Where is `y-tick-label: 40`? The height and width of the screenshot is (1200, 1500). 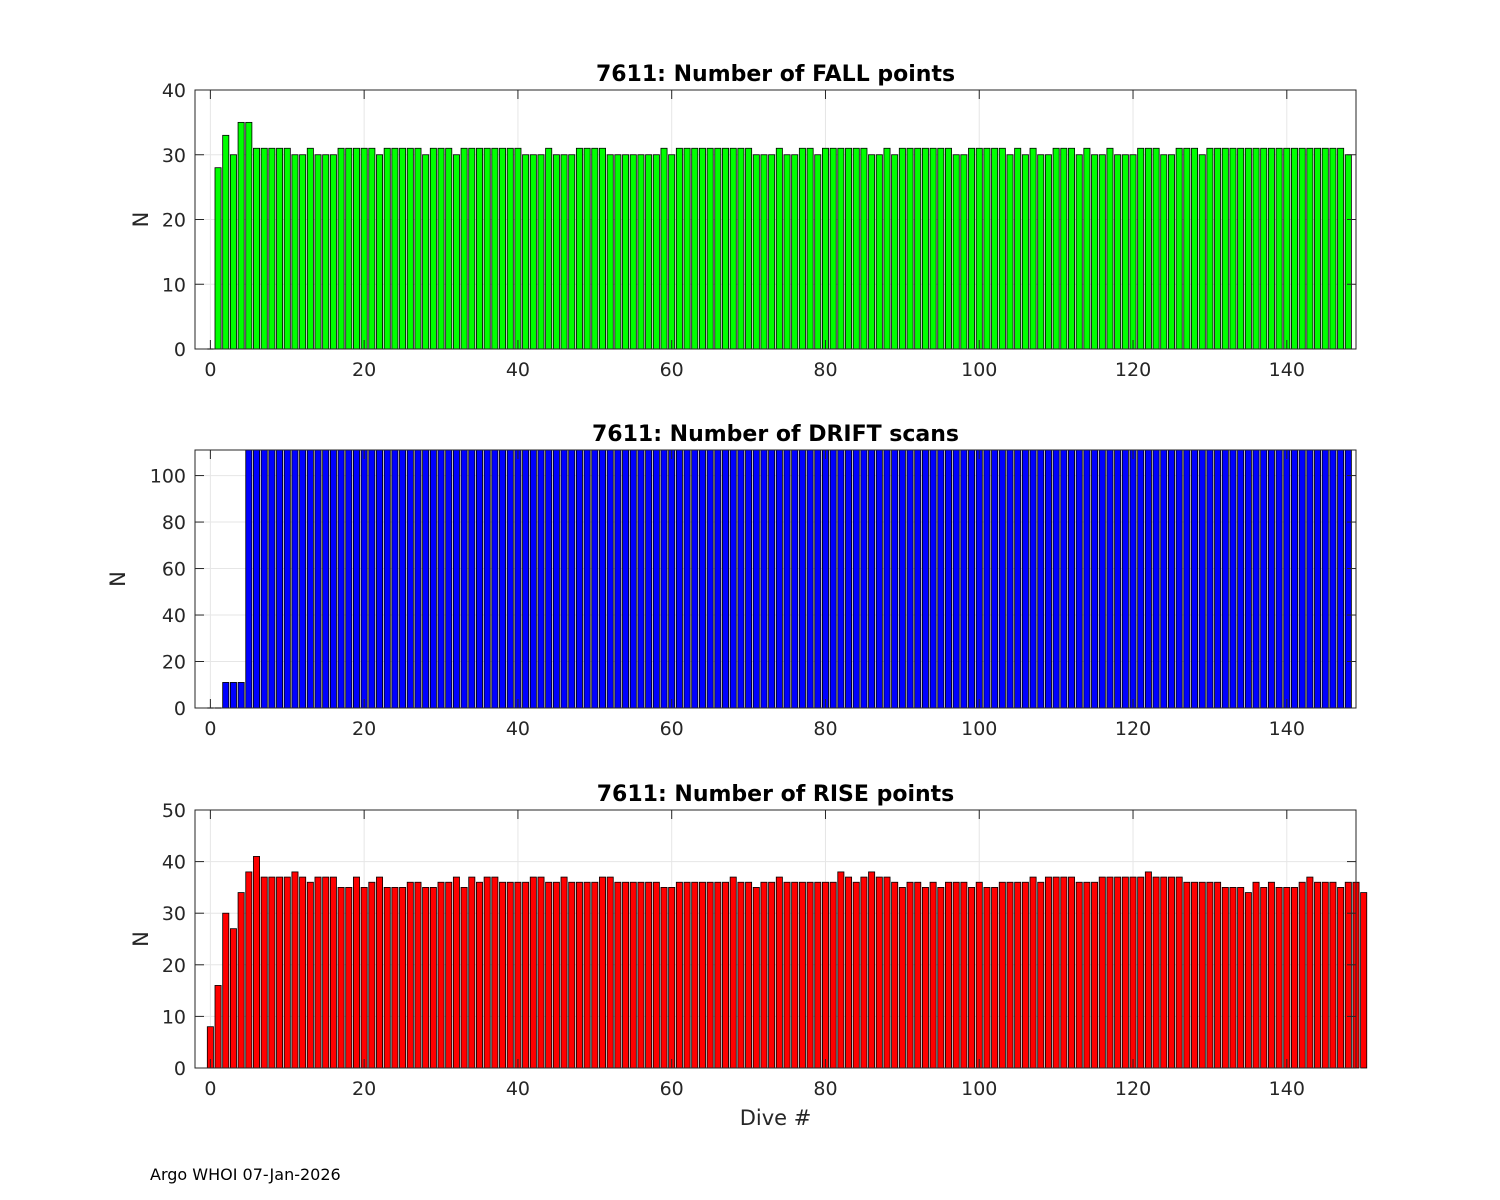 y-tick-label: 40 is located at coordinates (174, 616).